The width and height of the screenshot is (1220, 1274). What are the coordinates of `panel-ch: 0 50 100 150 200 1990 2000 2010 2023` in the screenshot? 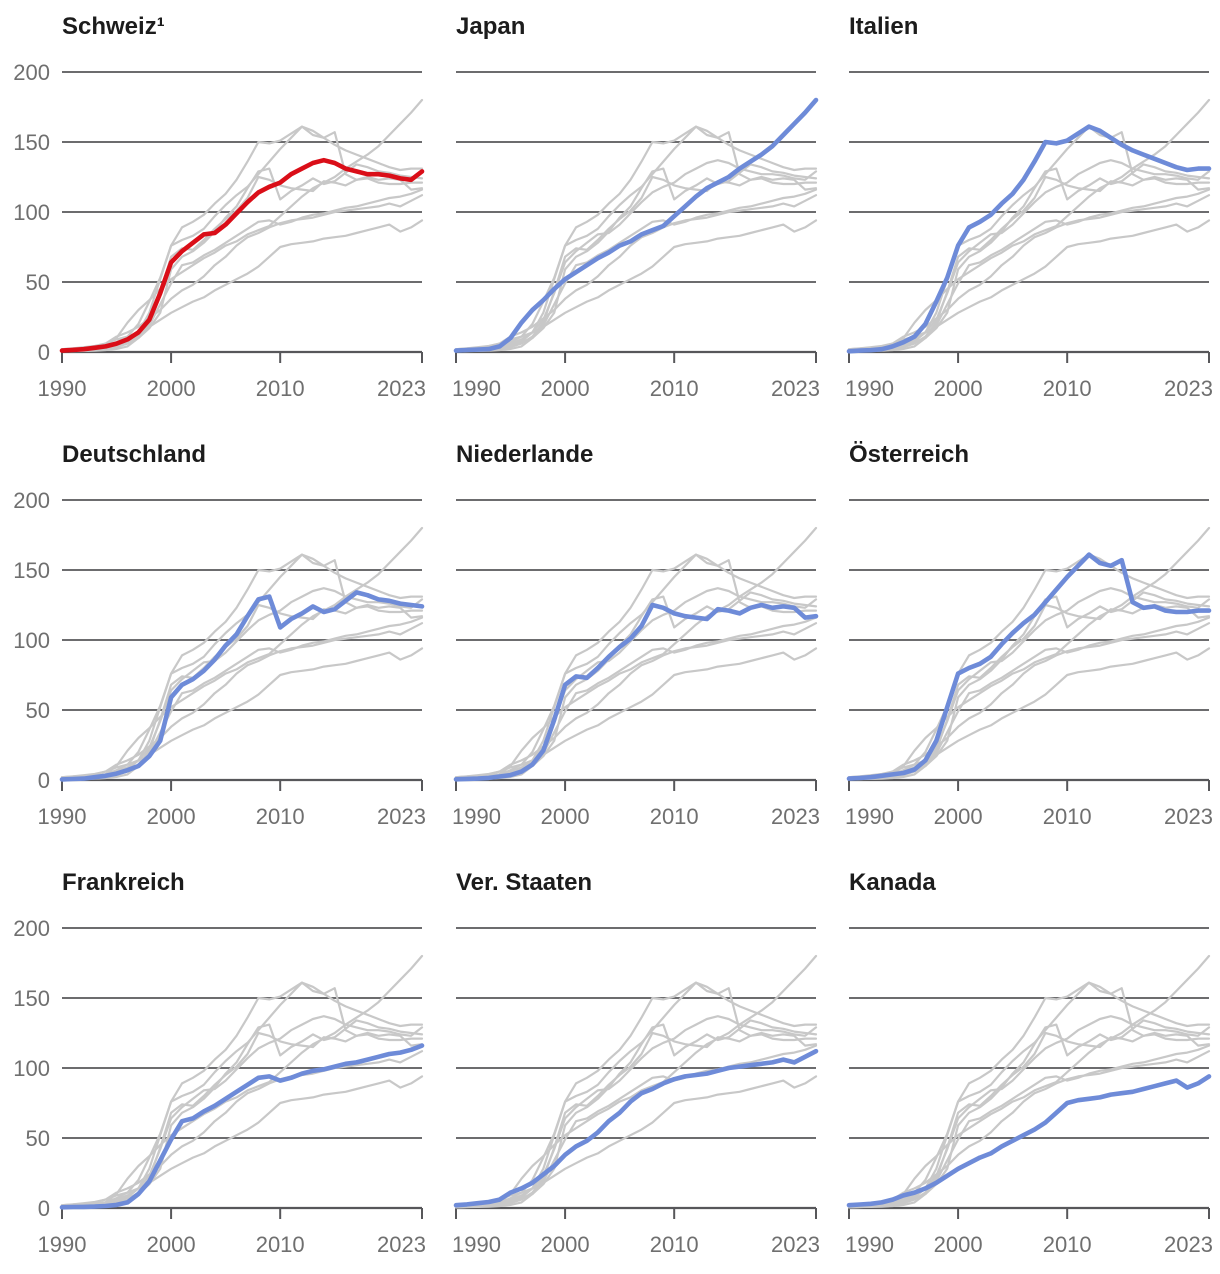 It's located at (219, 230).